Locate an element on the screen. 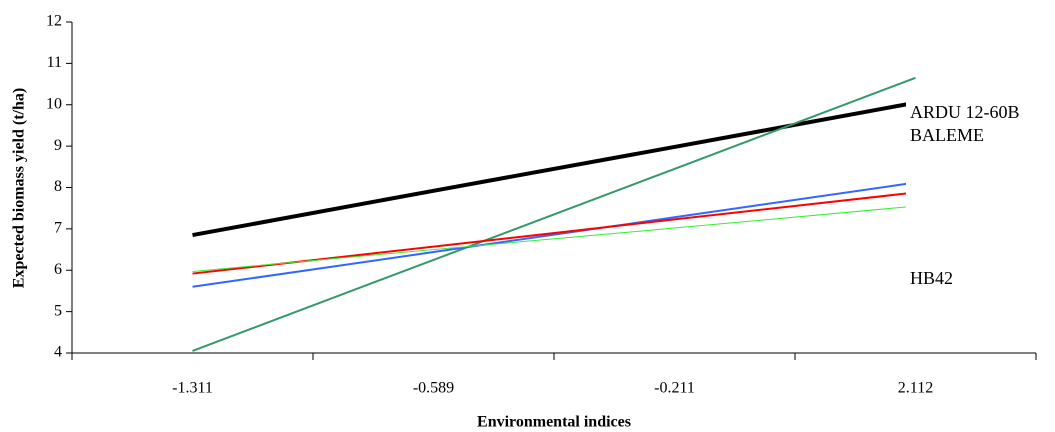  legend-label: ARDU 12-60B is located at coordinates (965, 112).